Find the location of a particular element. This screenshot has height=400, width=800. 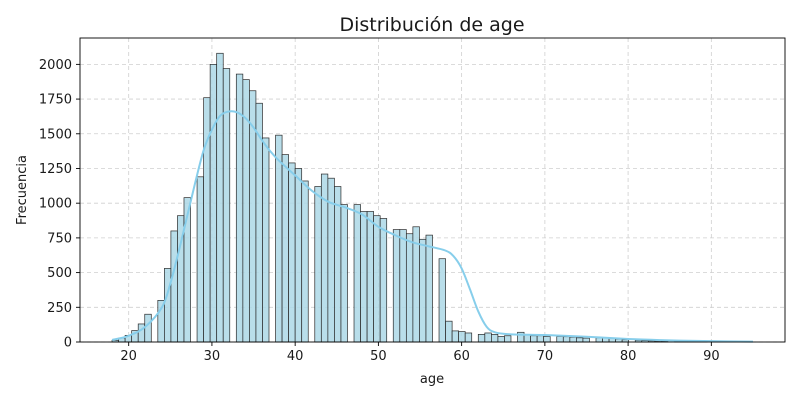

y-axis-ticks: 0 250 500 750 1000 1250 1500 1750 2000 is located at coordinates (59, 204).